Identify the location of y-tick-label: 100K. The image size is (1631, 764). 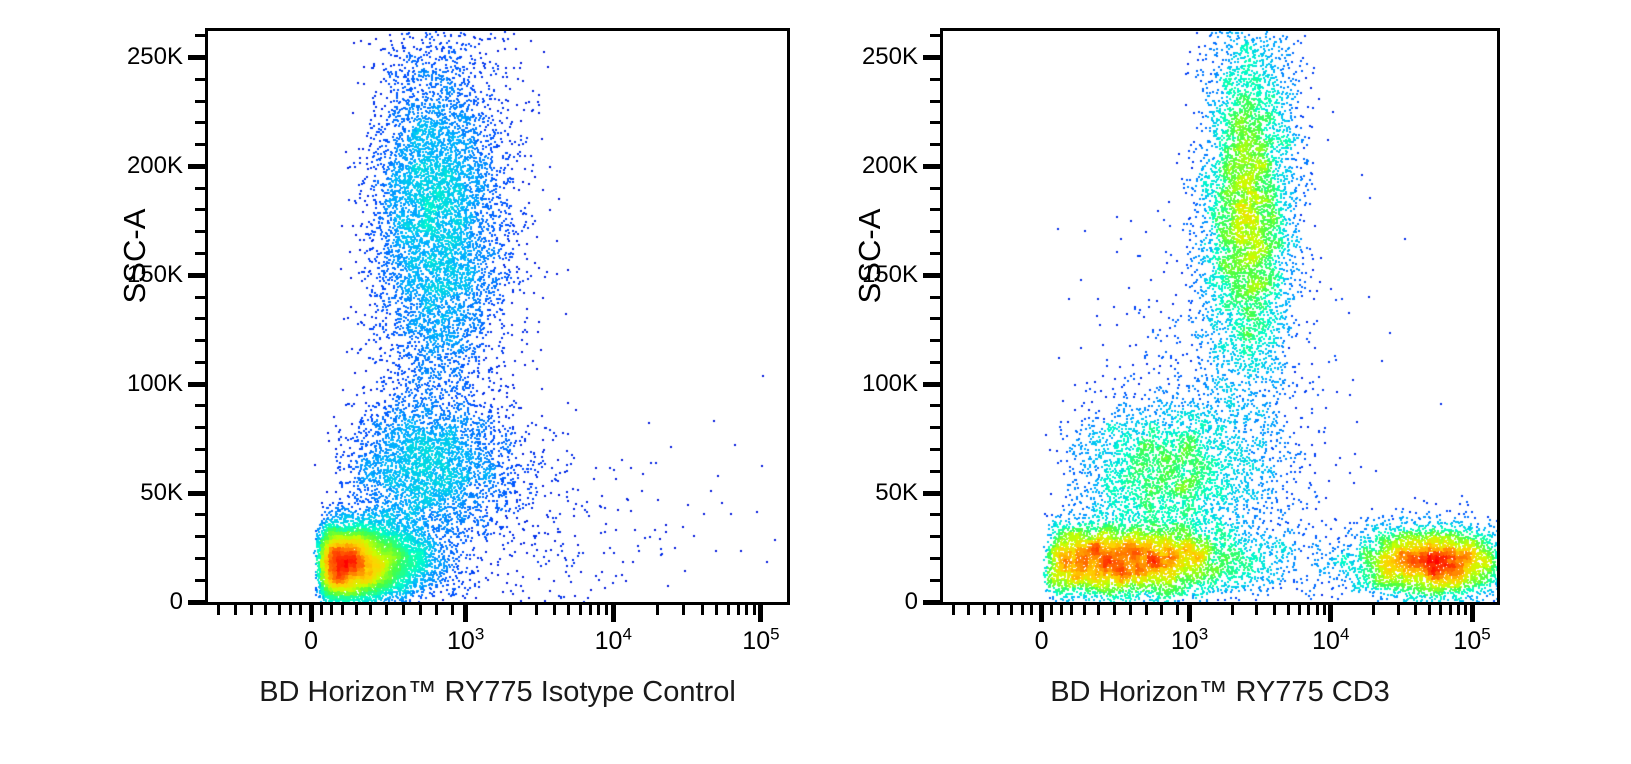
(889, 384).